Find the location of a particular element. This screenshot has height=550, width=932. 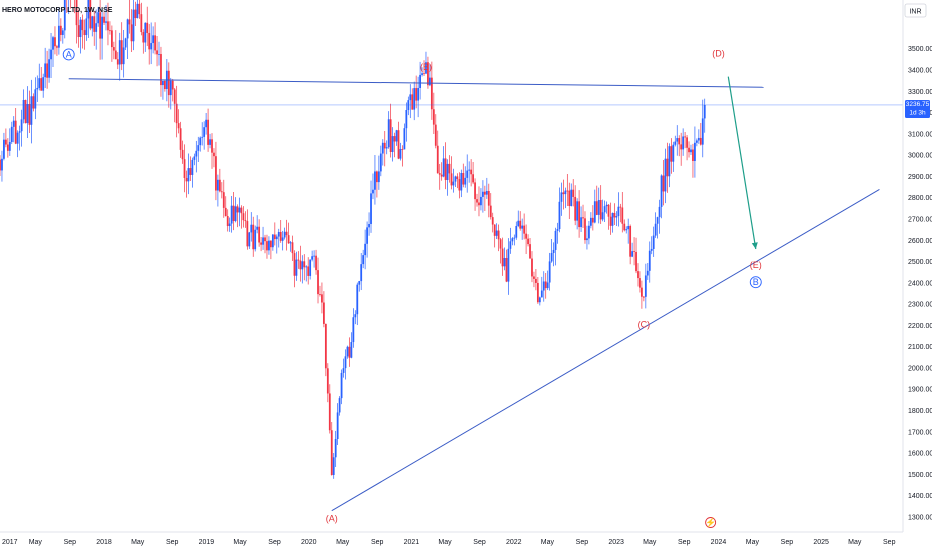

currency-button: INR is located at coordinates (915, 10).